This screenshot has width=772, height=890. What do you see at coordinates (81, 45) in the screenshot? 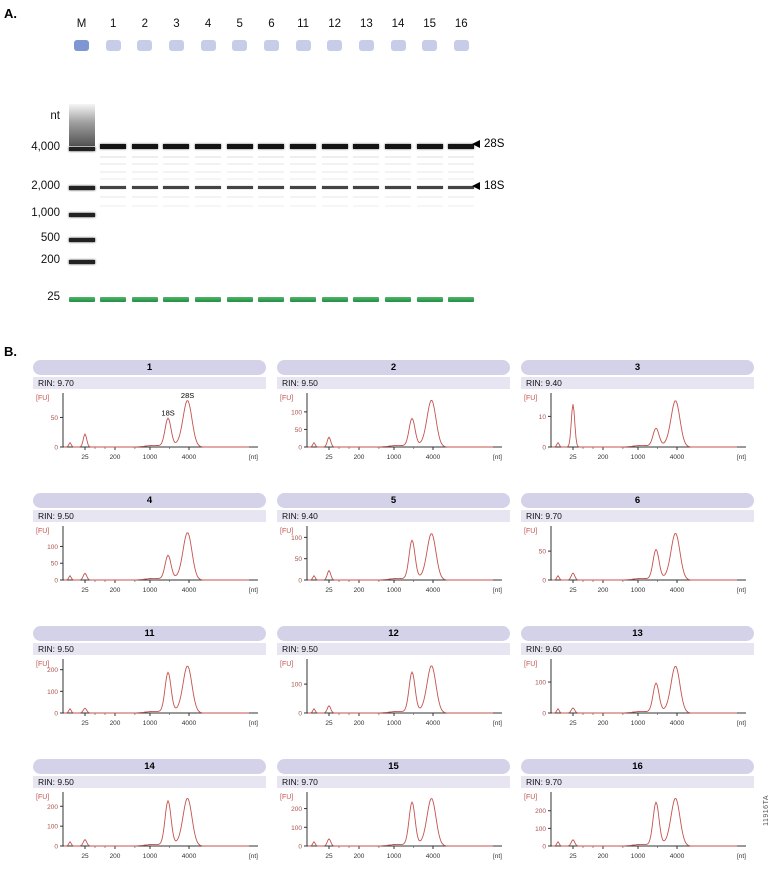
I see `gel-well-marker` at bounding box center [81, 45].